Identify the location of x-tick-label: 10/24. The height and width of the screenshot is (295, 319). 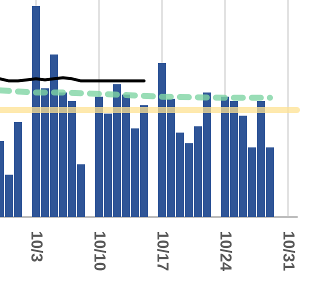
(225, 251).